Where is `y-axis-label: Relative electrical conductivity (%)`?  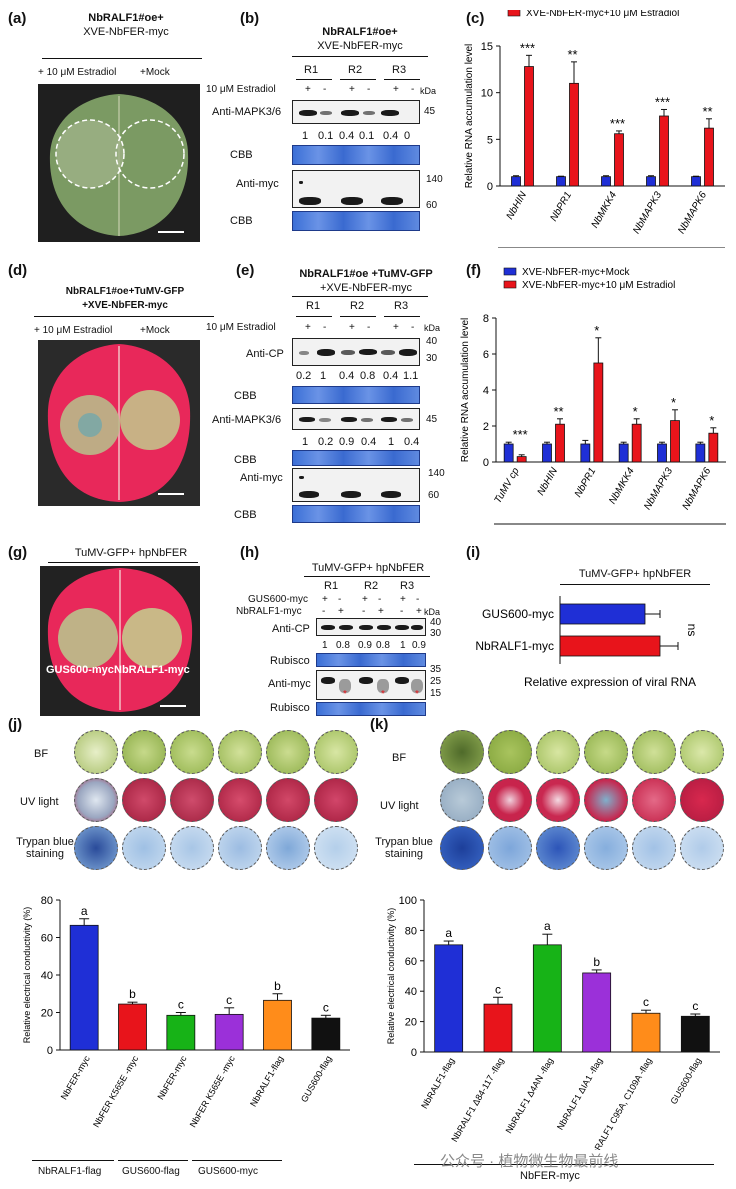
y-axis-label: Relative electrical conductivity (%) is located at coordinates (391, 976).